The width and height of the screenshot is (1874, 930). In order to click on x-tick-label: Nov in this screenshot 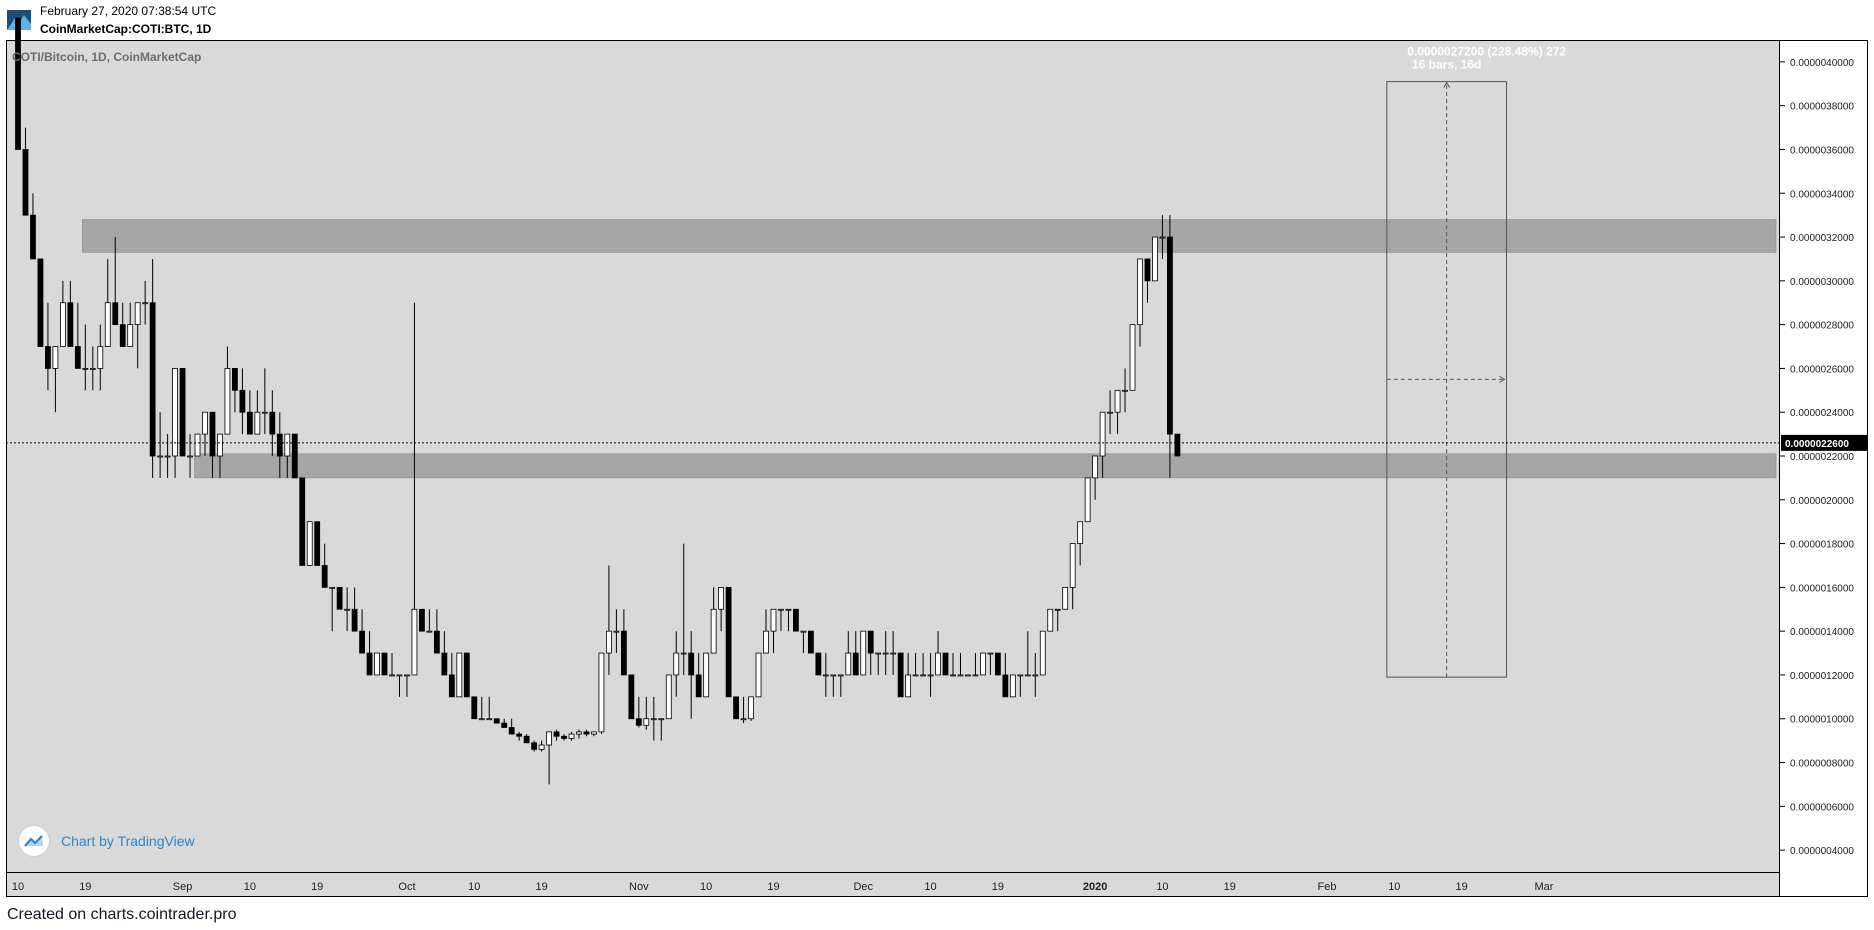, I will do `click(639, 887)`.